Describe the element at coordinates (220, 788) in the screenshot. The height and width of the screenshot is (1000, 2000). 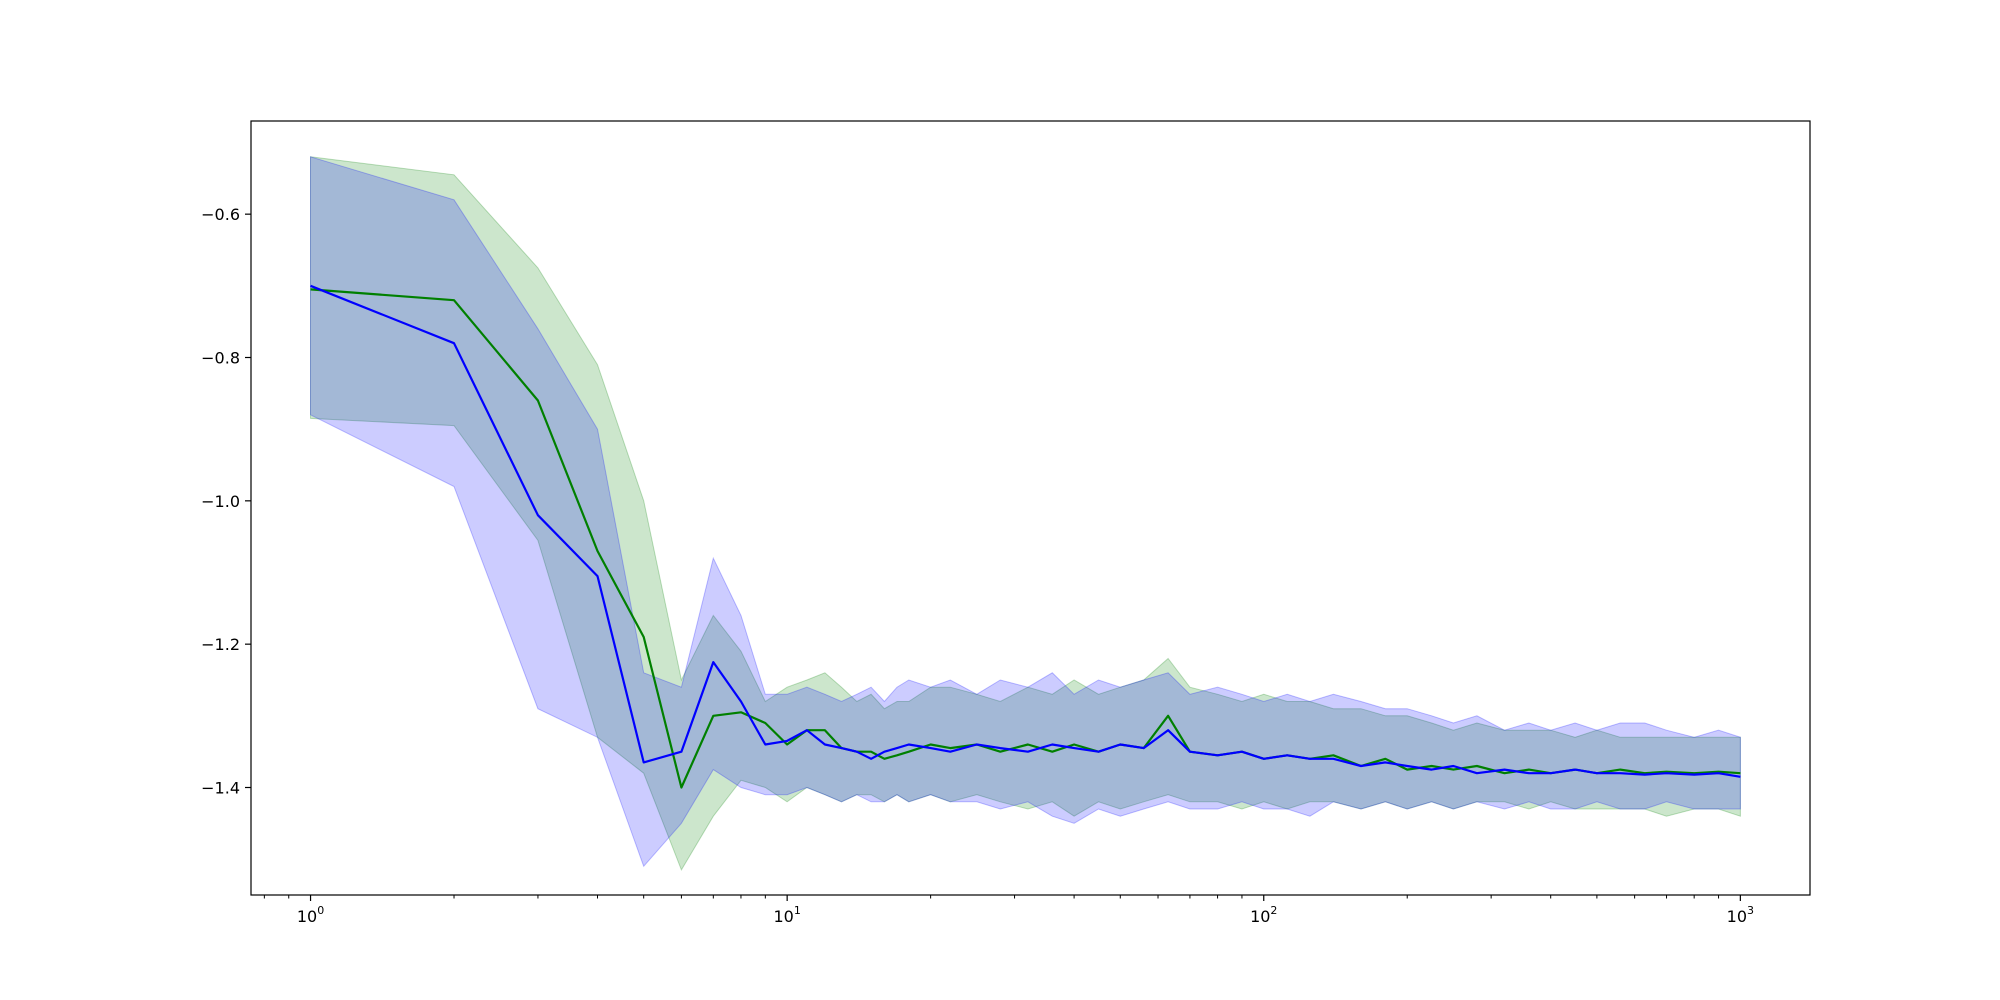
I see `y-tick-label: −1.4` at that location.